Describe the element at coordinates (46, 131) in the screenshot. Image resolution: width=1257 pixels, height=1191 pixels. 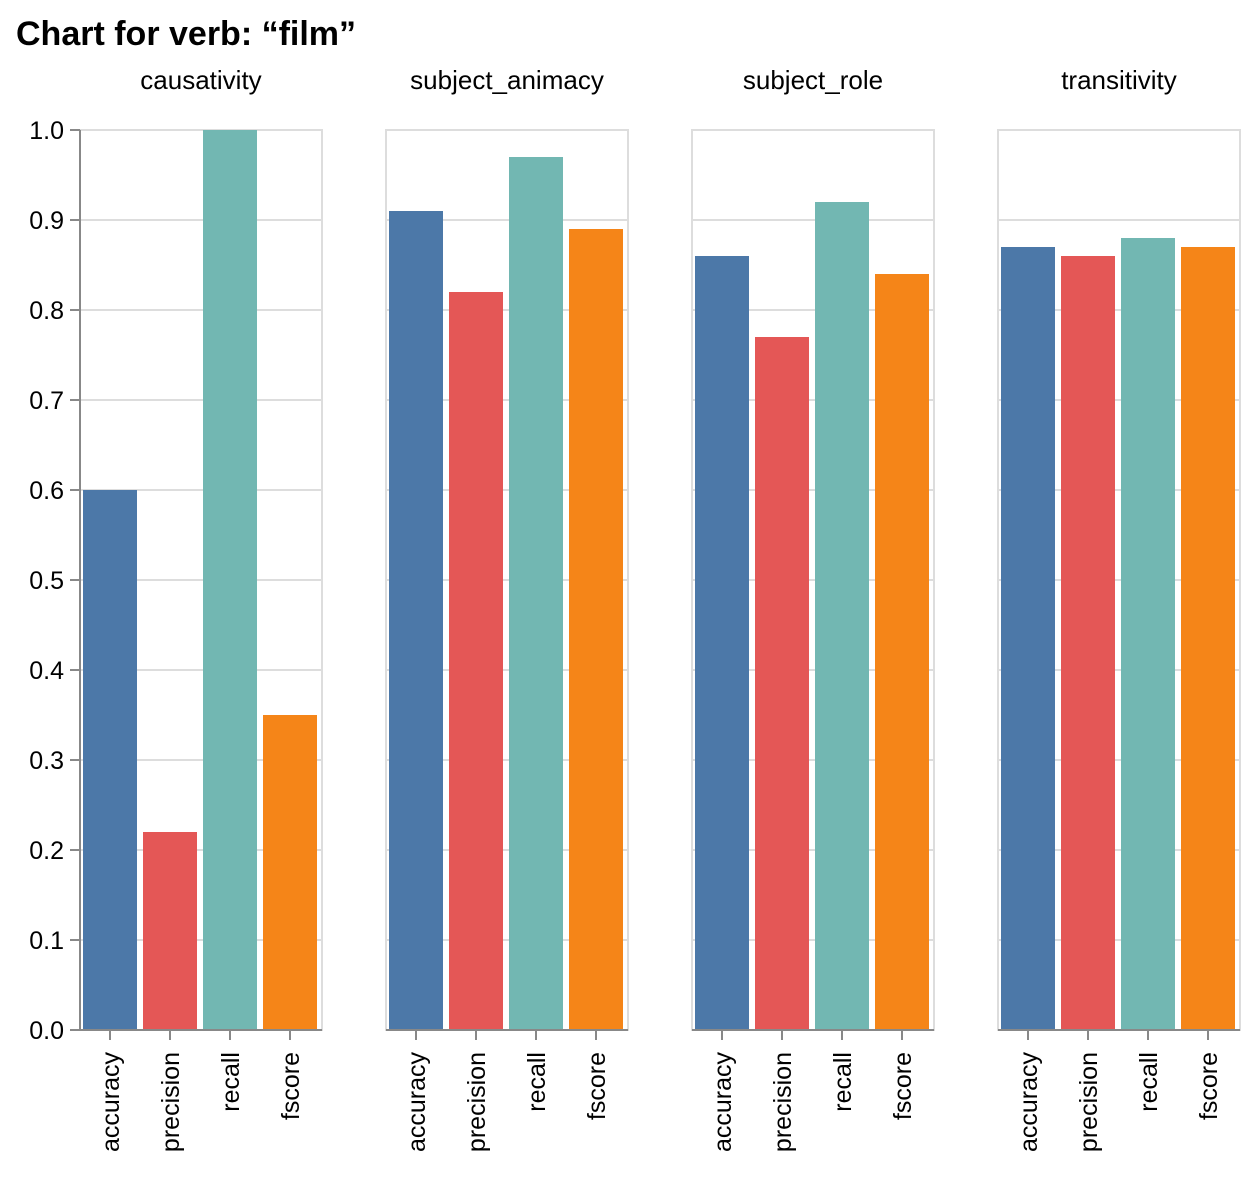
I see `y-tick-label: 1.0` at that location.